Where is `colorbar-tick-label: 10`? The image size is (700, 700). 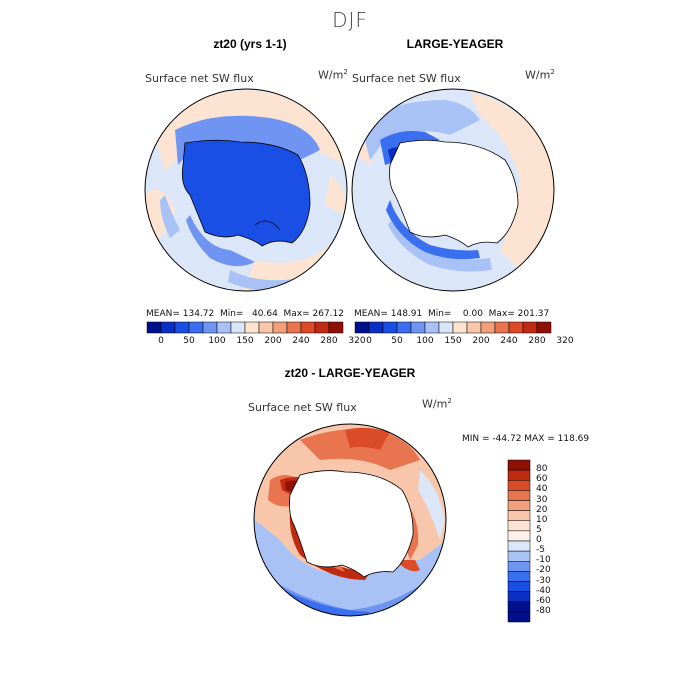 colorbar-tick-label: 10 is located at coordinates (542, 519).